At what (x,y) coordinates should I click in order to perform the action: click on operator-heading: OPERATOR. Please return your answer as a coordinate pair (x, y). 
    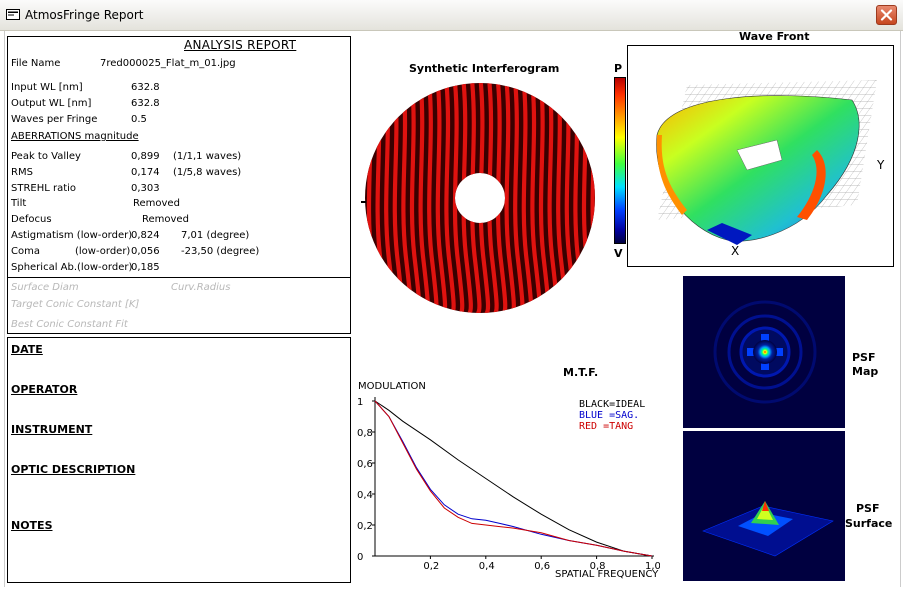
    Looking at the image, I should click on (44, 389).